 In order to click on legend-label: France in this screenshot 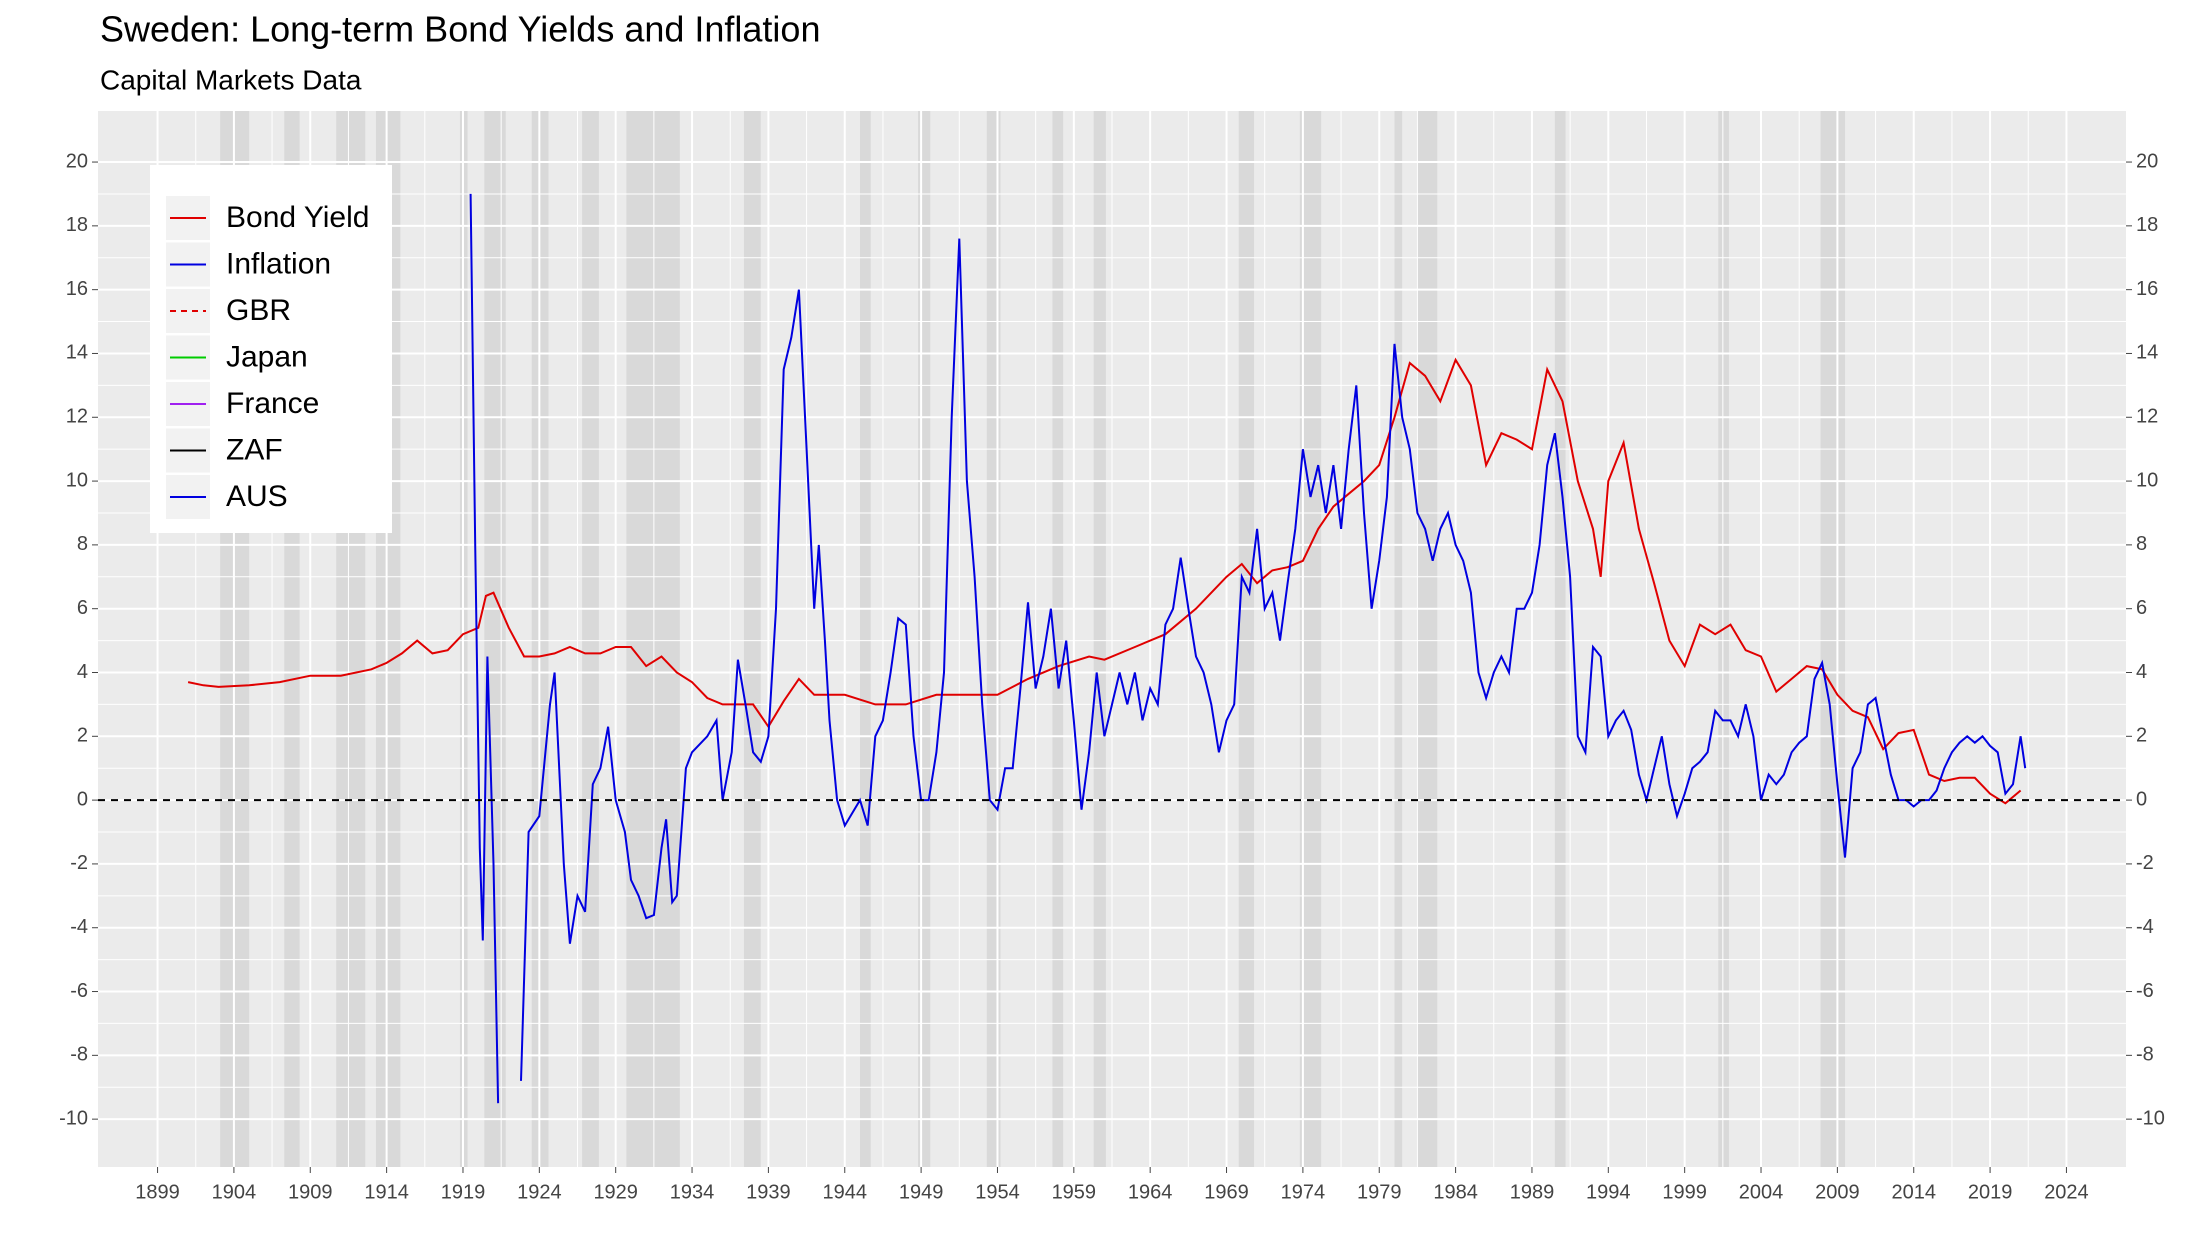, I will do `click(272, 403)`.